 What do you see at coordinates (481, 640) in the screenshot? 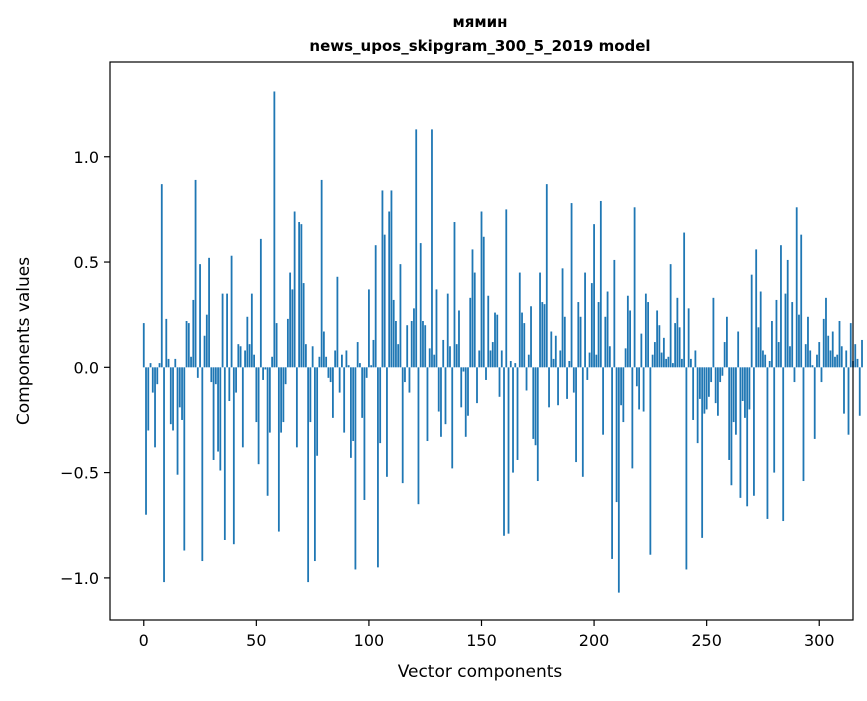
I see `x-tick-label: 150` at bounding box center [481, 640].